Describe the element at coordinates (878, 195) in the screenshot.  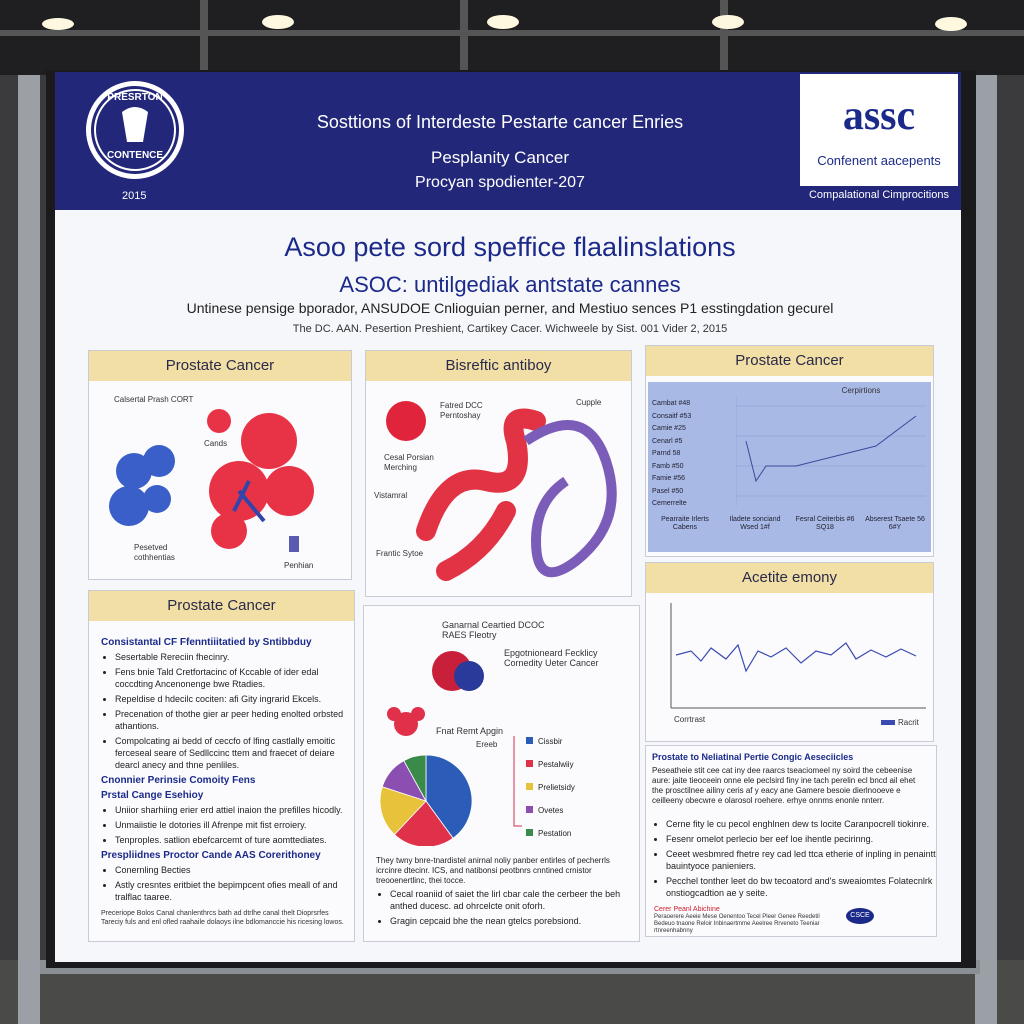
I see `brand-bar: Compalational Cimprocitions` at that location.